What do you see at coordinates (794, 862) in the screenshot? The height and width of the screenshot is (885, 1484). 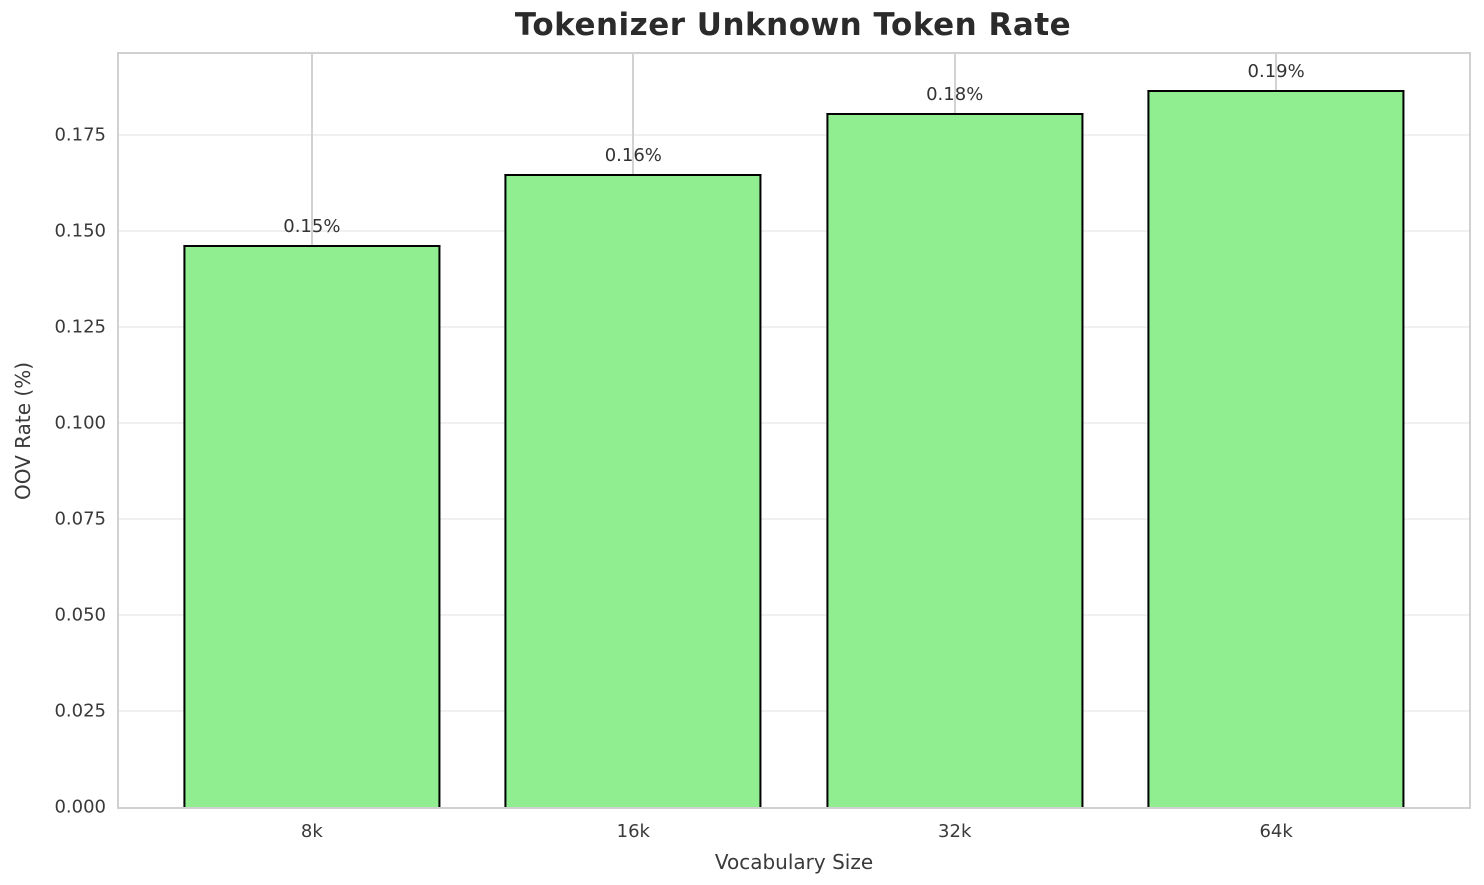 I see `x-axis-label: Vocabulary Size` at bounding box center [794, 862].